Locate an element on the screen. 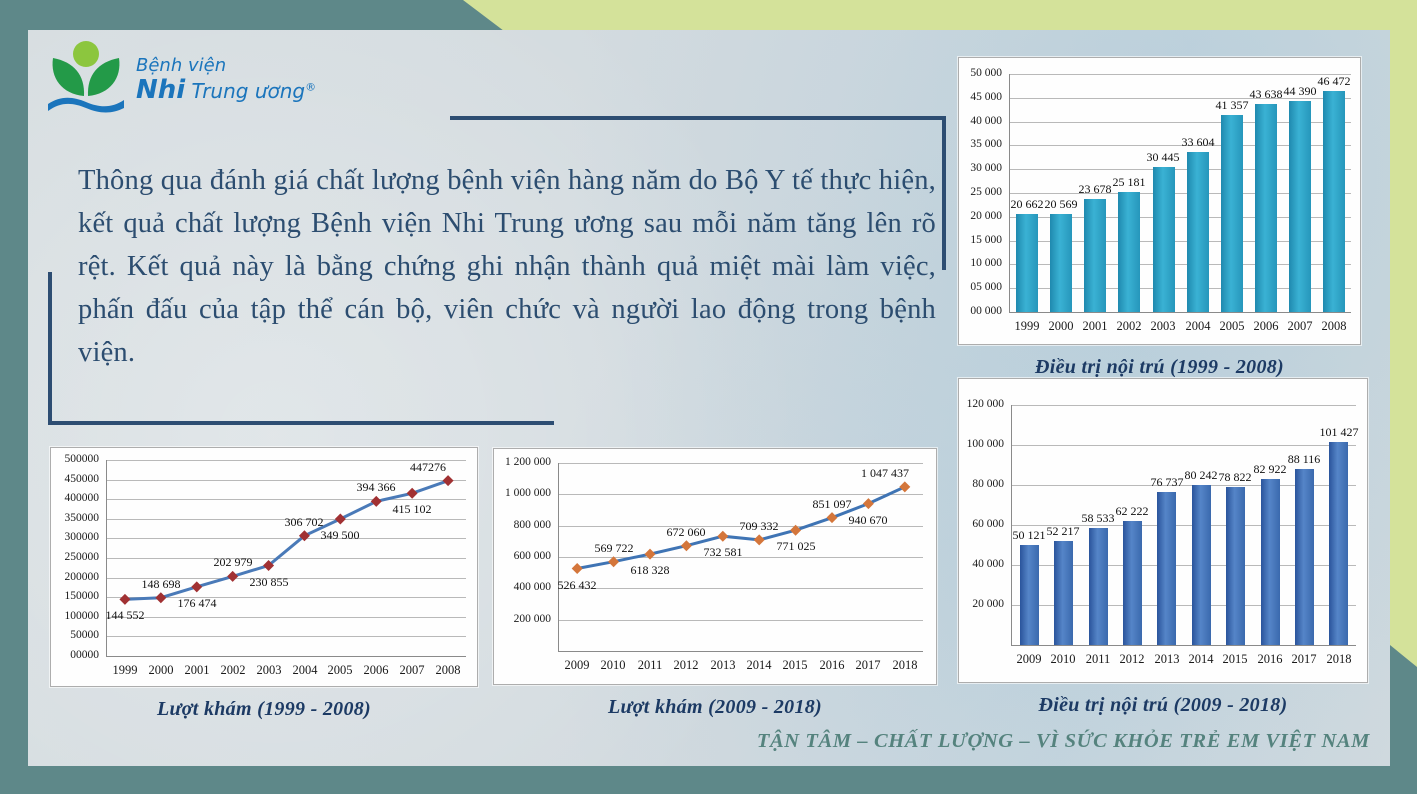 This screenshot has width=1417, height=794. x-axis-label: 1999 is located at coordinates (125, 670).